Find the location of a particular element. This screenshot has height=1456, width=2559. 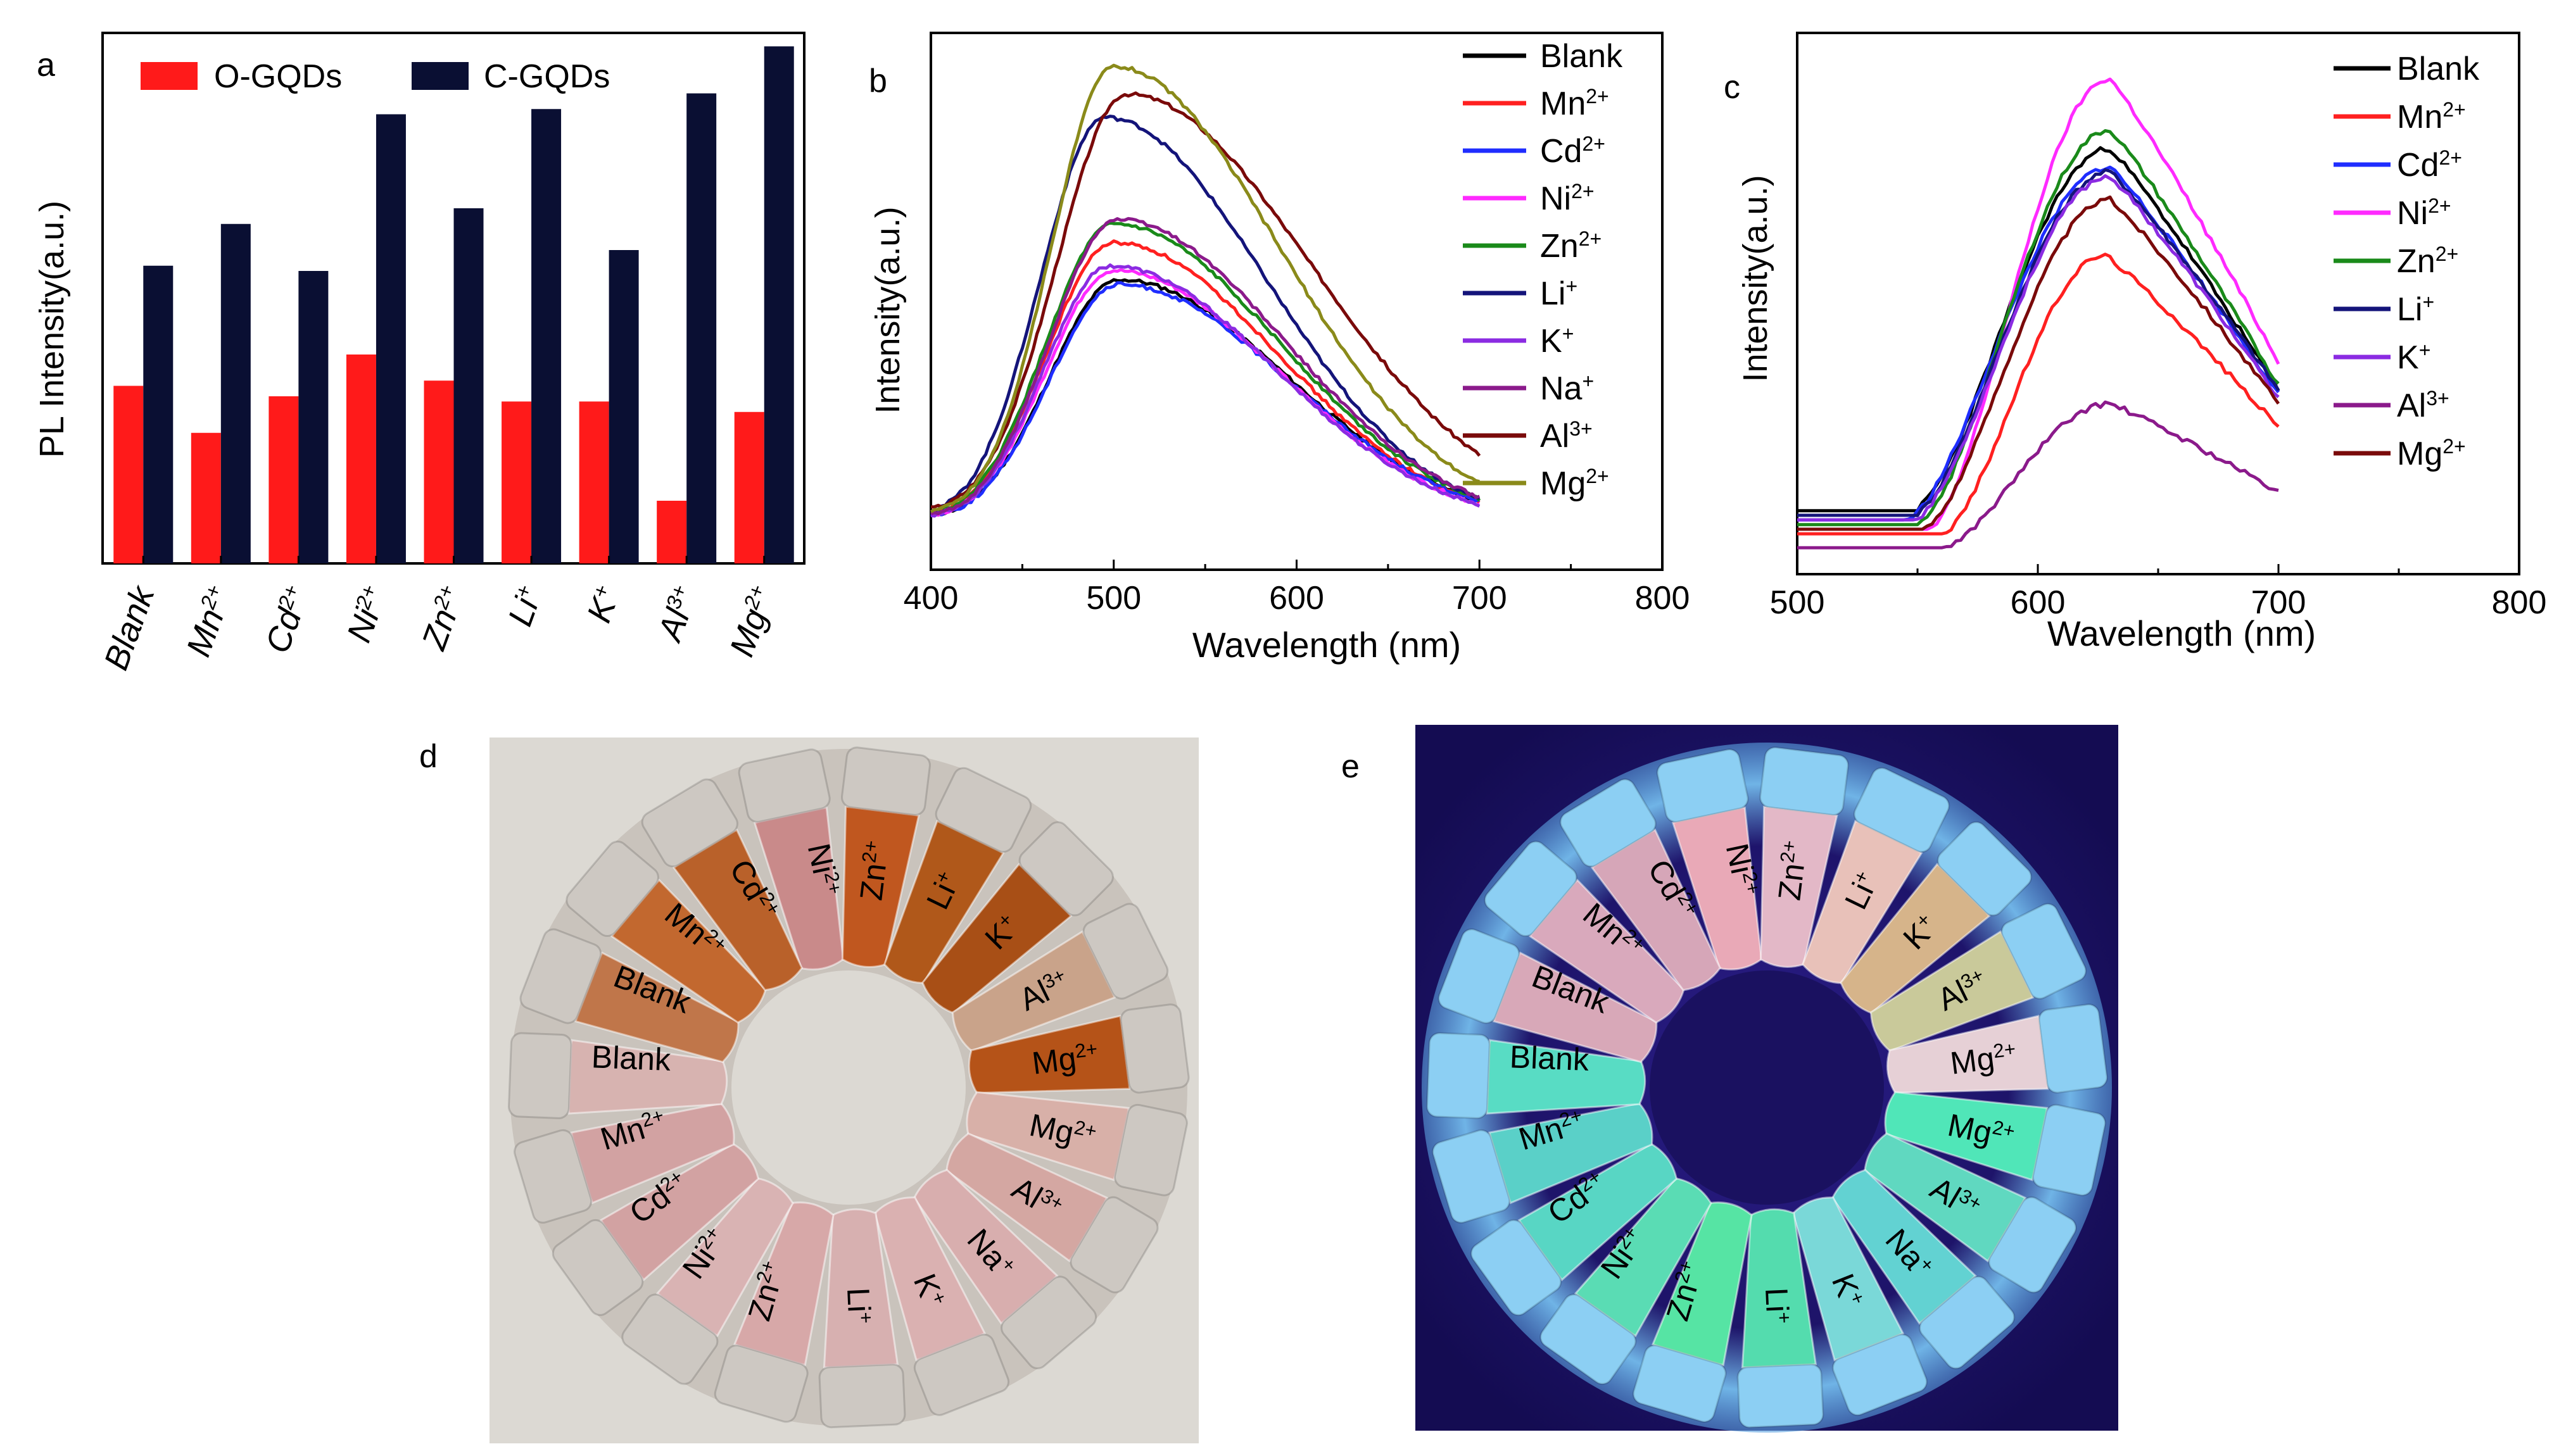

line-c-zn is located at coordinates (2038, 328).